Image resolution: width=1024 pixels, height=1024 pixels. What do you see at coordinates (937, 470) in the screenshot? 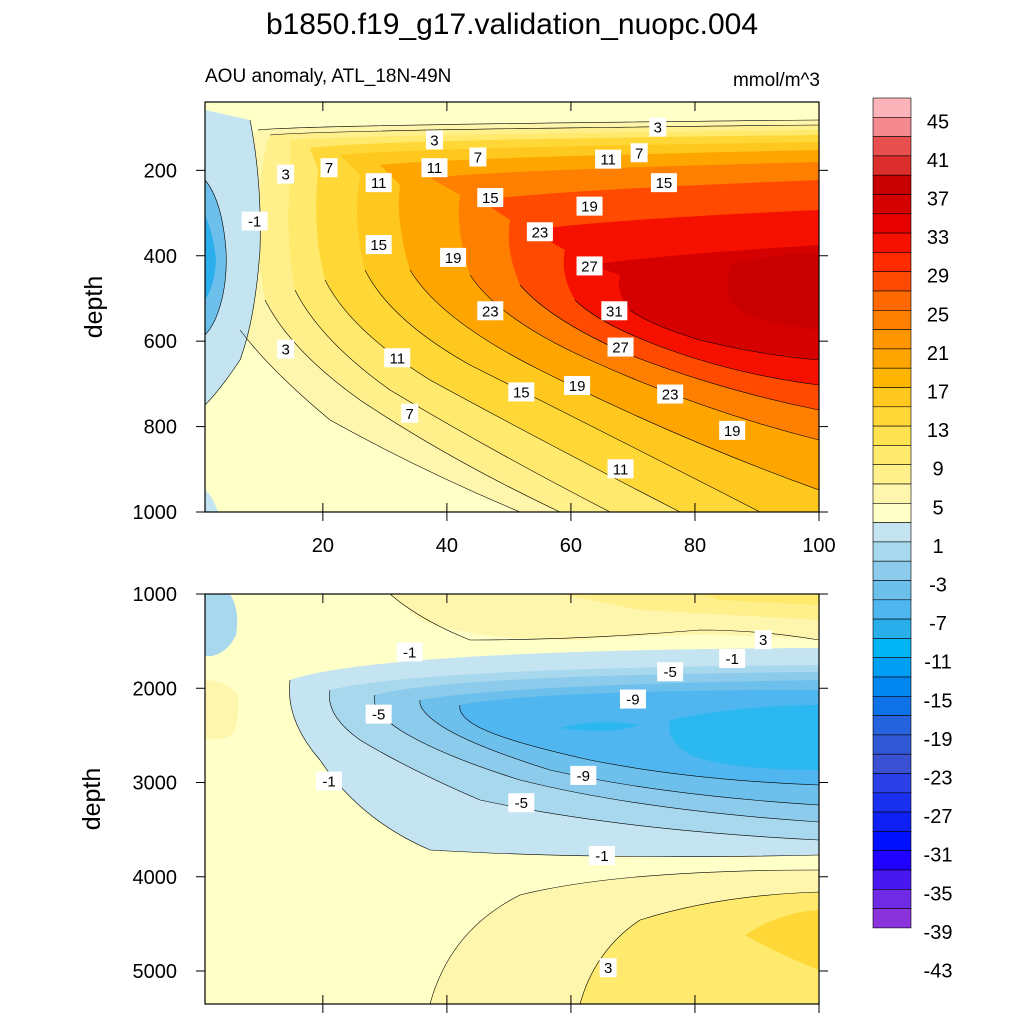
I see `colorbar-level-label: 9` at bounding box center [937, 470].